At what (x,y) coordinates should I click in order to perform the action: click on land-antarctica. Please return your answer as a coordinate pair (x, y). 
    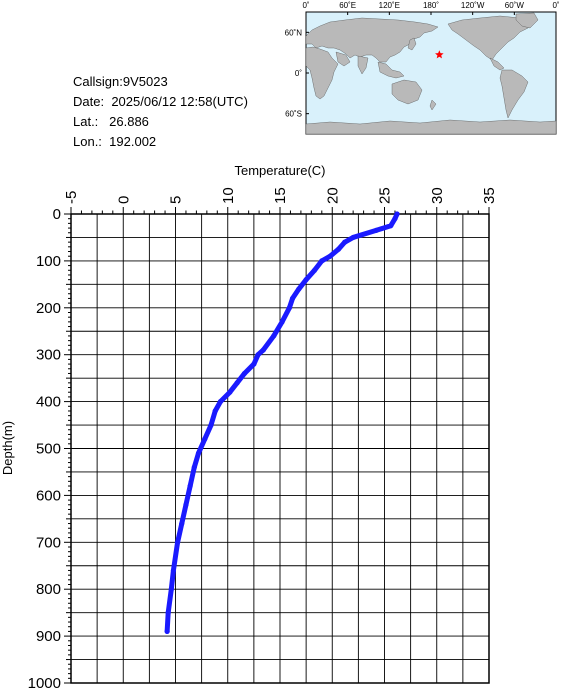
    Looking at the image, I should click on (431, 127).